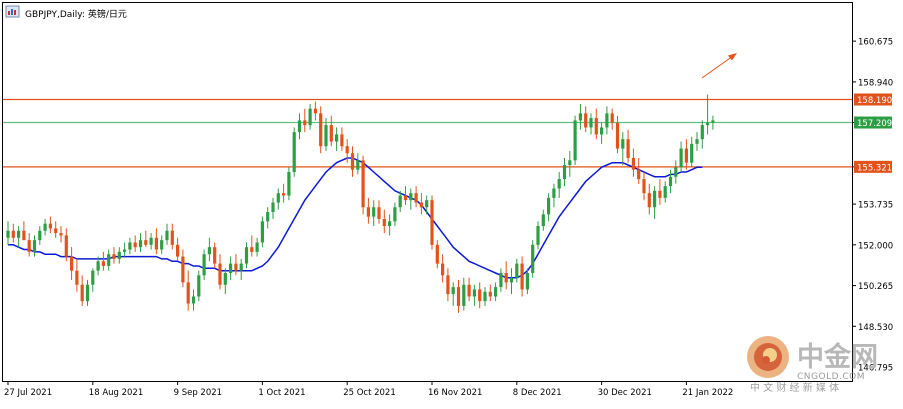 The image size is (903, 409). What do you see at coordinates (281, 393) in the screenshot?
I see `x-tick-label: 1 Oct 2021` at bounding box center [281, 393].